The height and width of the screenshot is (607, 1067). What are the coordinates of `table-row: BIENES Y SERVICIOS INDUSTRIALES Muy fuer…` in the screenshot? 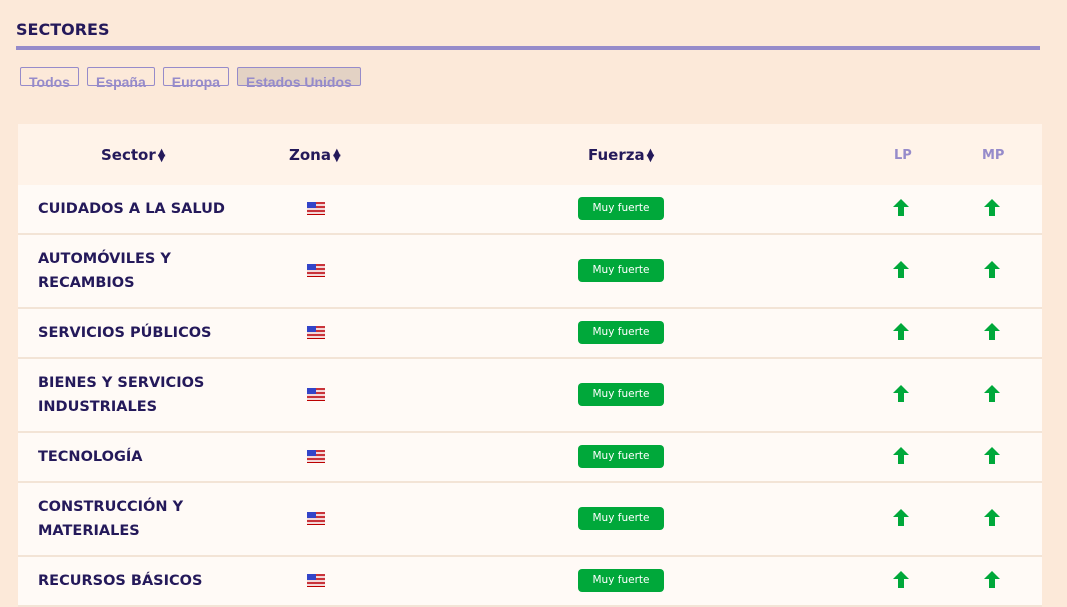 It's located at (530, 396).